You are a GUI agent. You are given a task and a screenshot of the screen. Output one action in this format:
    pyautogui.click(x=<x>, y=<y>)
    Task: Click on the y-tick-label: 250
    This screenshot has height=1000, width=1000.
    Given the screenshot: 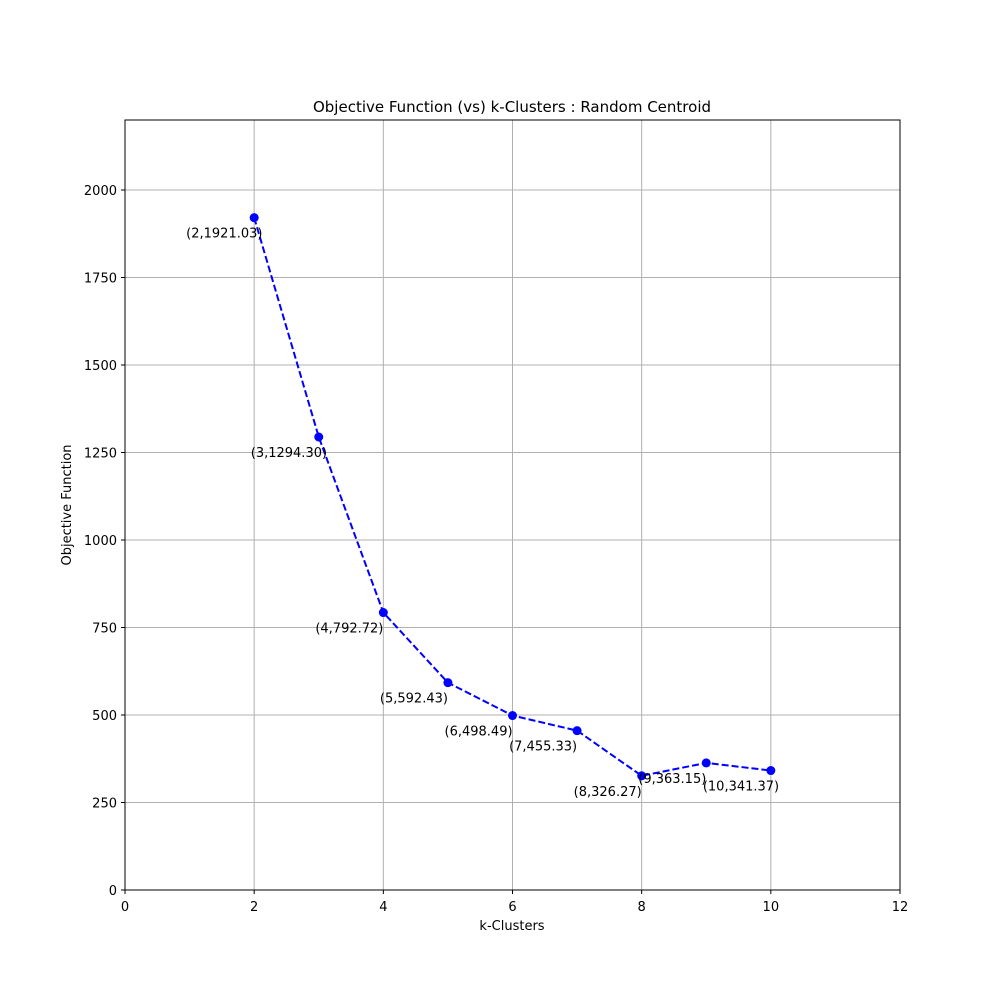 What is the action you would take?
    pyautogui.click(x=104, y=804)
    